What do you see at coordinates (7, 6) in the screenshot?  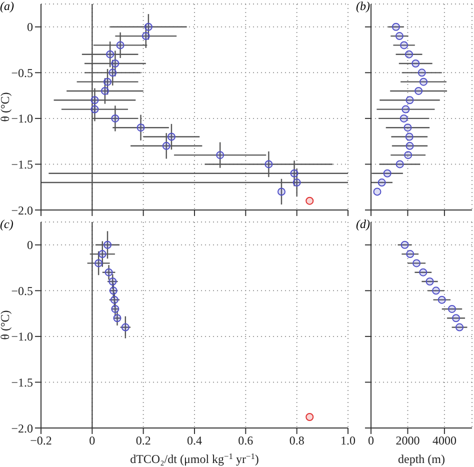 I see `chart-title: (a)` at bounding box center [7, 6].